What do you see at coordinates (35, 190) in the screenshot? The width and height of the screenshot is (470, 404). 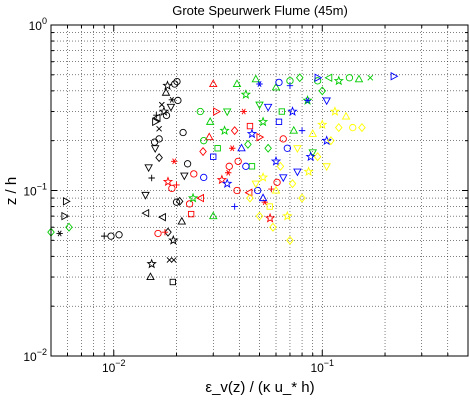 I see `y-tick-label: 10⁻¹` at bounding box center [35, 190].